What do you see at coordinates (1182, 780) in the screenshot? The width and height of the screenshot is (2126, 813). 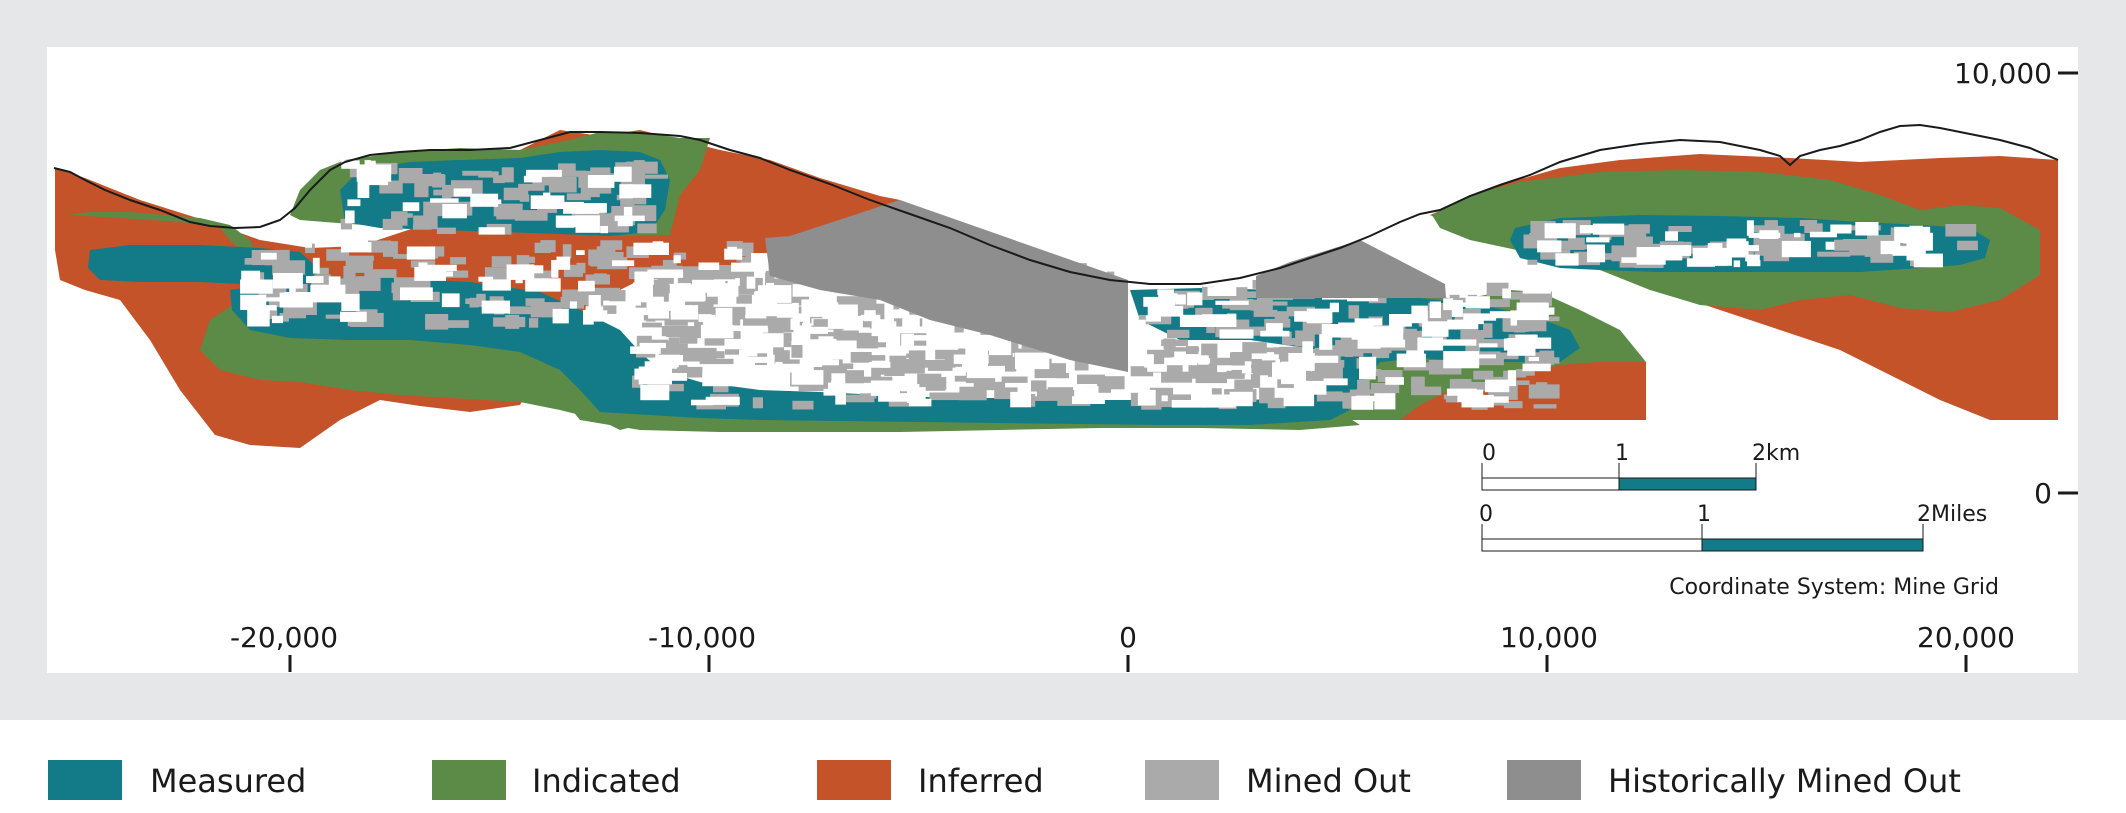 I see `legend-swatch-mined-out` at bounding box center [1182, 780].